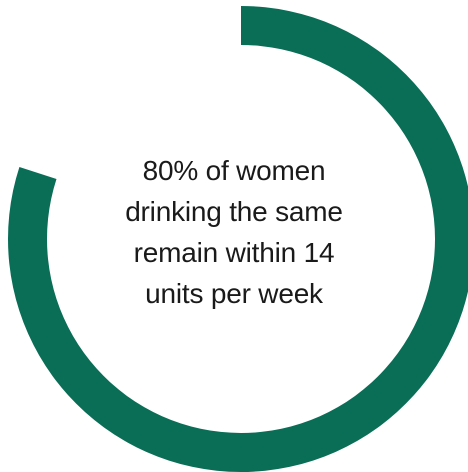  Describe the element at coordinates (234, 211) in the screenshot. I see `center-label-line-2: drinking the same` at that location.